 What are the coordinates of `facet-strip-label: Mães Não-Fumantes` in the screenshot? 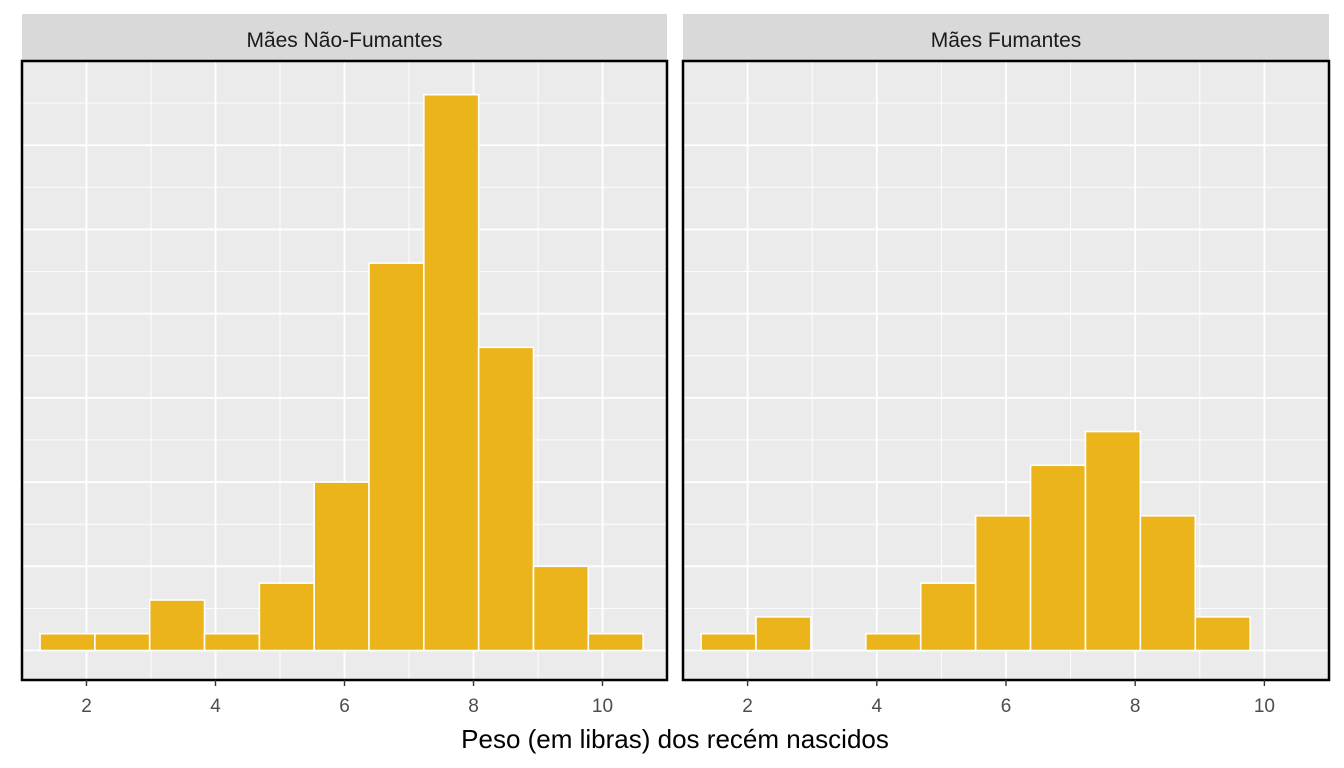 It's located at (344, 40).